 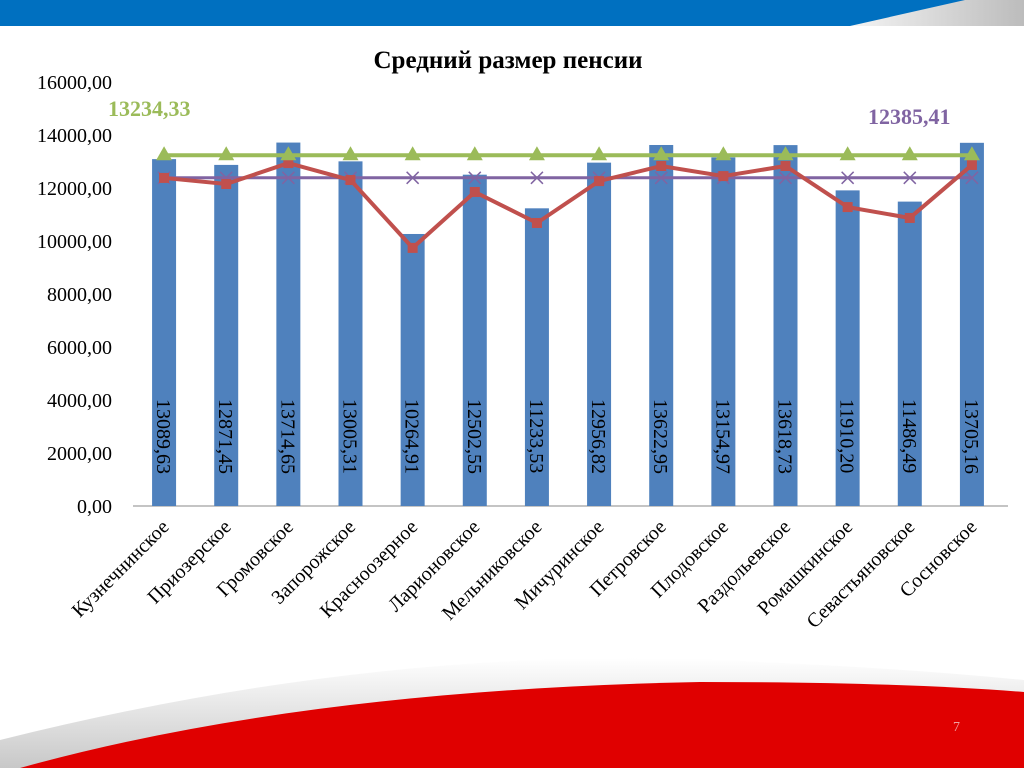 I want to click on district-average-label: 12385,41, so click(x=909, y=116).